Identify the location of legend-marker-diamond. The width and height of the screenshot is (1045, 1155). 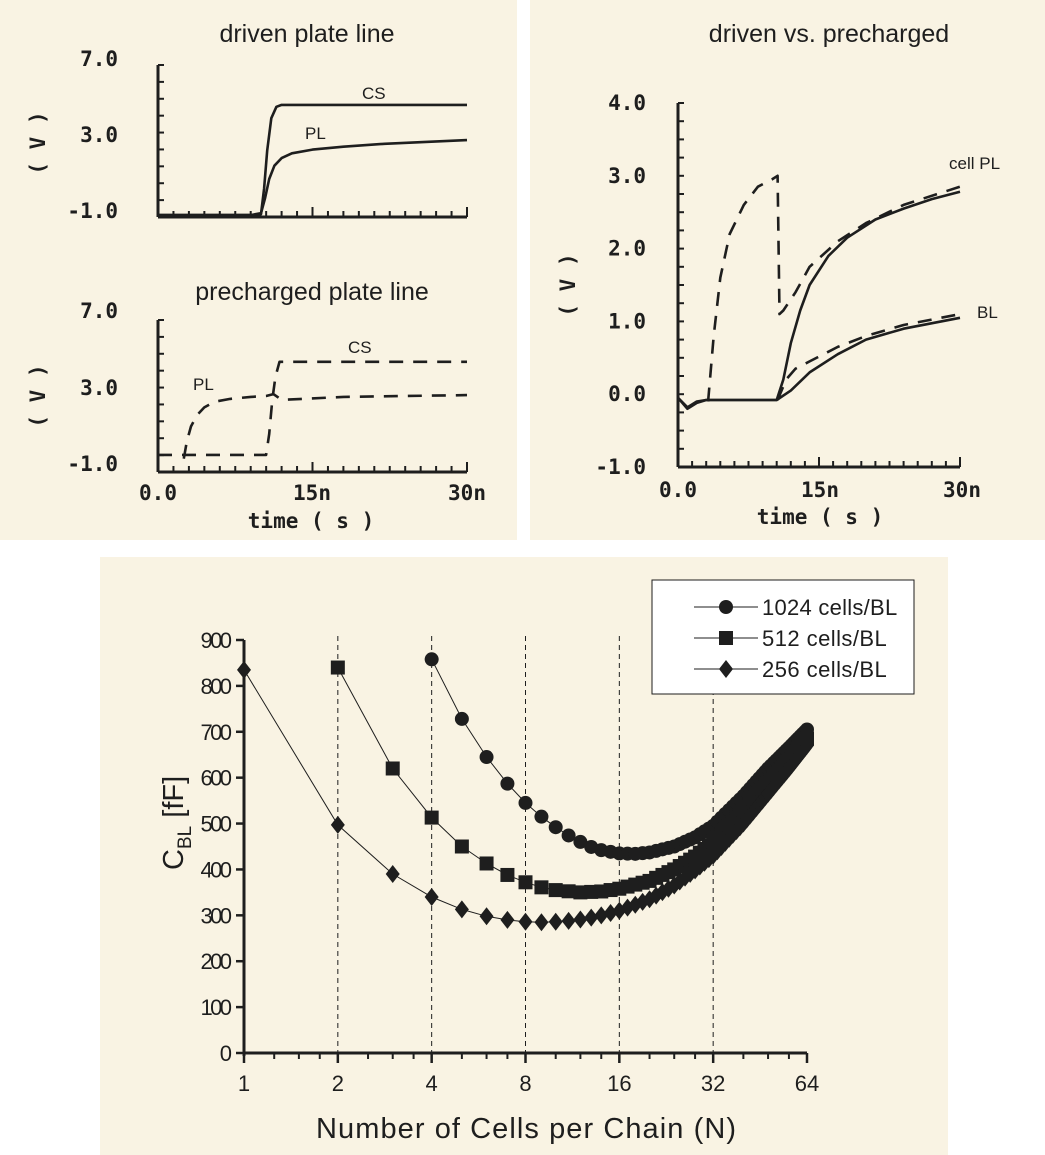
(726, 669).